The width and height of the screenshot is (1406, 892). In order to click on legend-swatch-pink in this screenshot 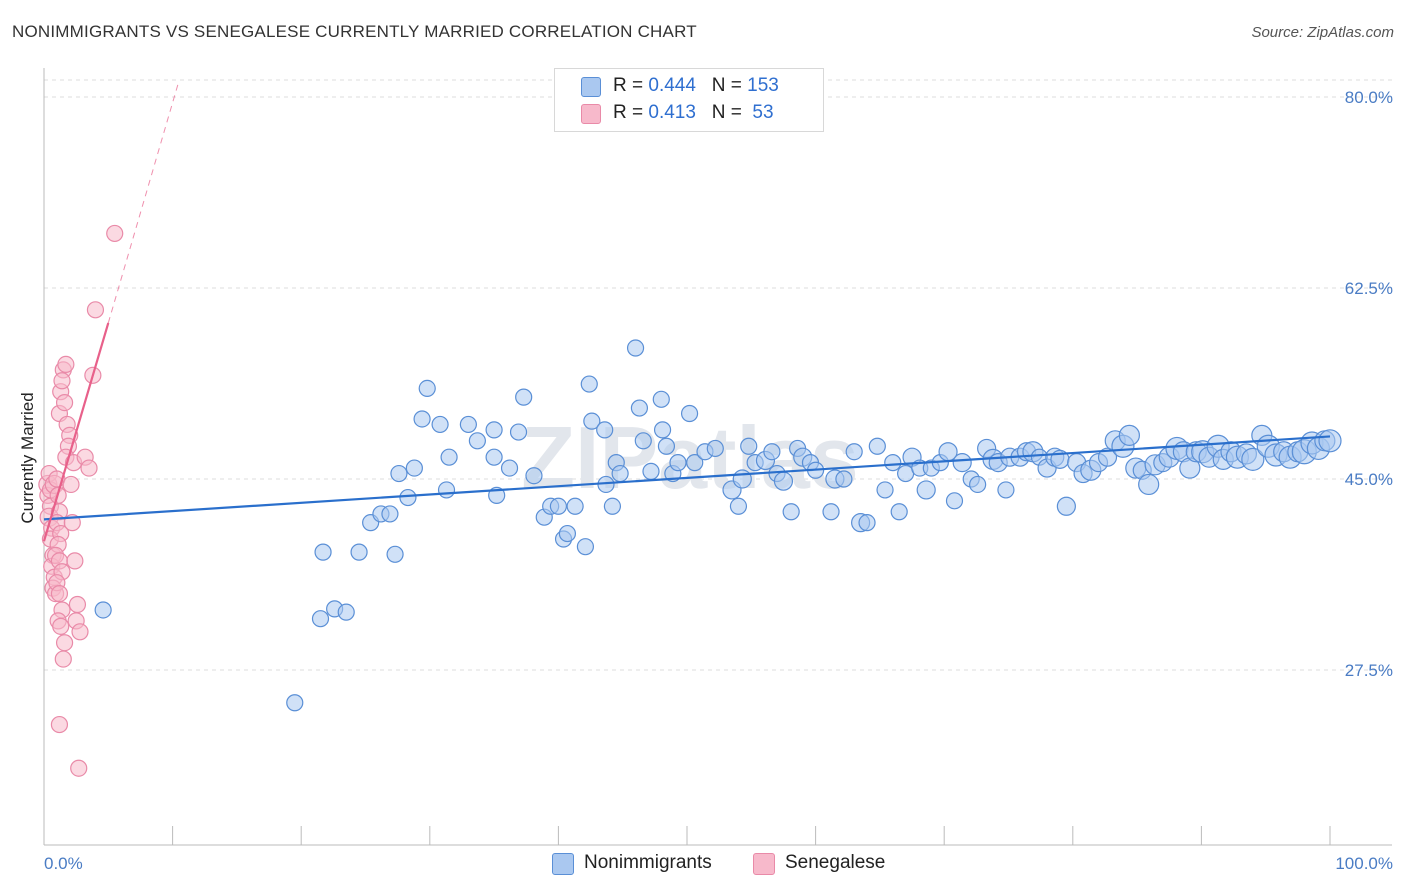, I will do `click(591, 114)`.